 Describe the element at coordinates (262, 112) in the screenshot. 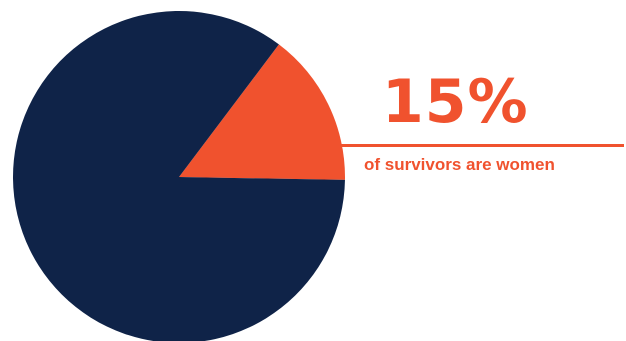

I see `pie-slice-women` at that location.